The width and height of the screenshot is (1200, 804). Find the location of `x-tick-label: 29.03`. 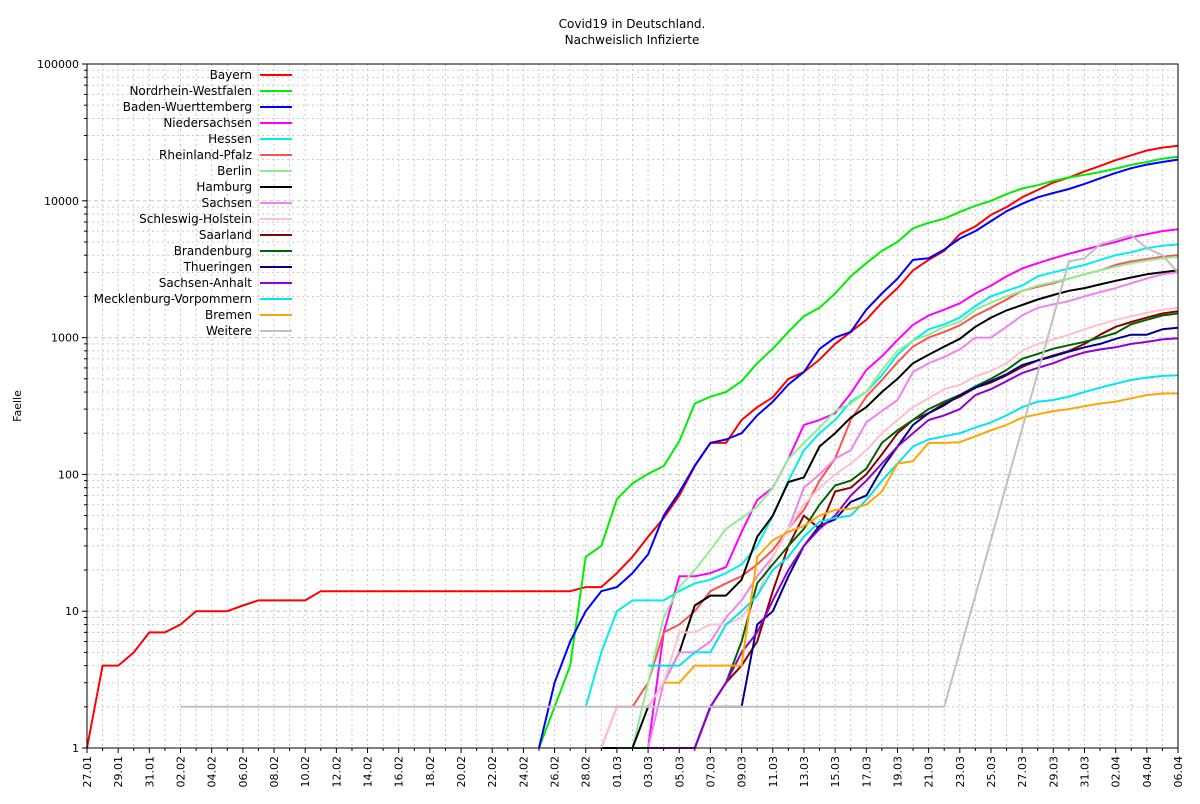

x-tick-label: 29.03 is located at coordinates (1053, 772).